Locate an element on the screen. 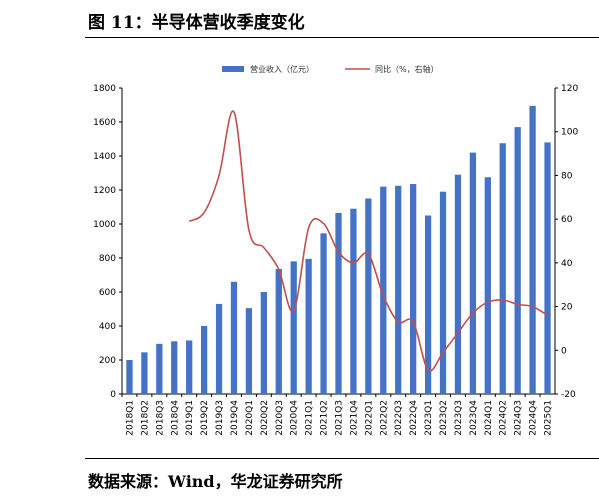  x-tick-label: 2021Q2 is located at coordinates (325, 418).